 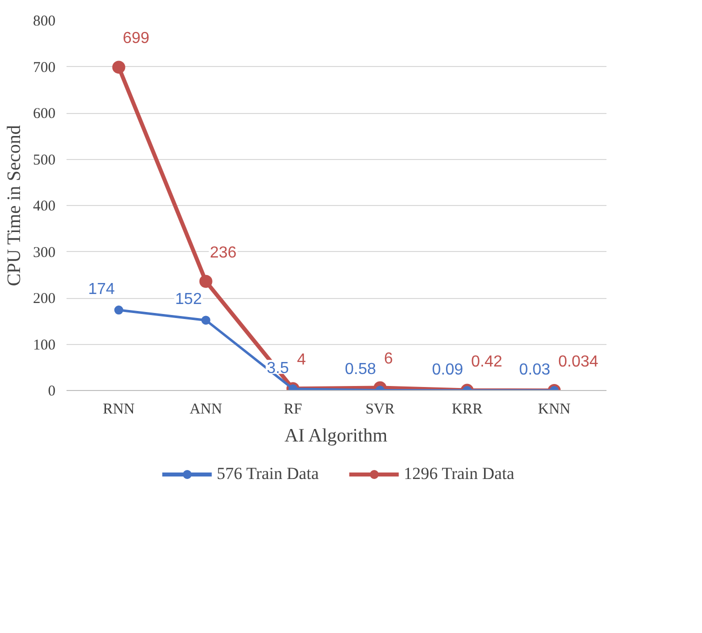 What do you see at coordinates (578, 361) in the screenshot?
I see `data-label: 0.034` at bounding box center [578, 361].